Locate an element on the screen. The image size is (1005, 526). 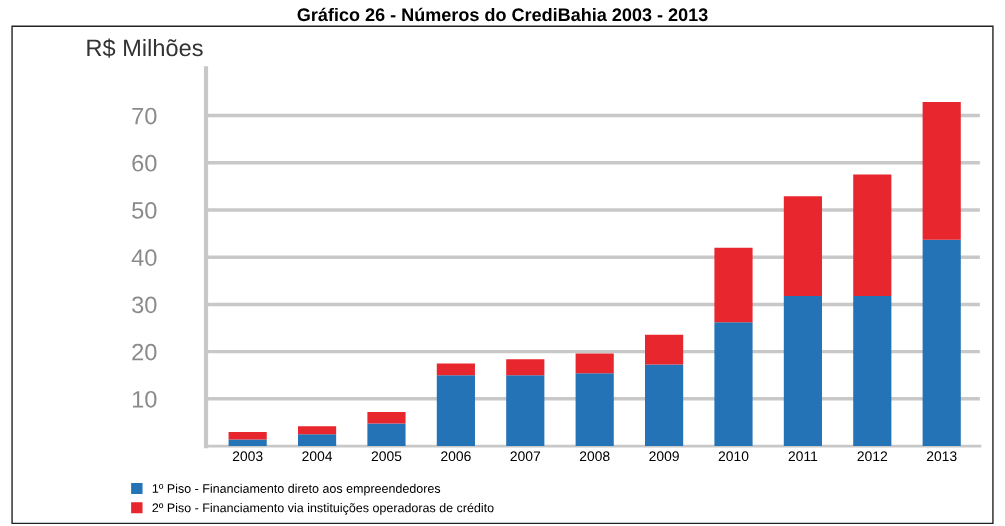
x-tick-label: 2013 is located at coordinates (941, 456).